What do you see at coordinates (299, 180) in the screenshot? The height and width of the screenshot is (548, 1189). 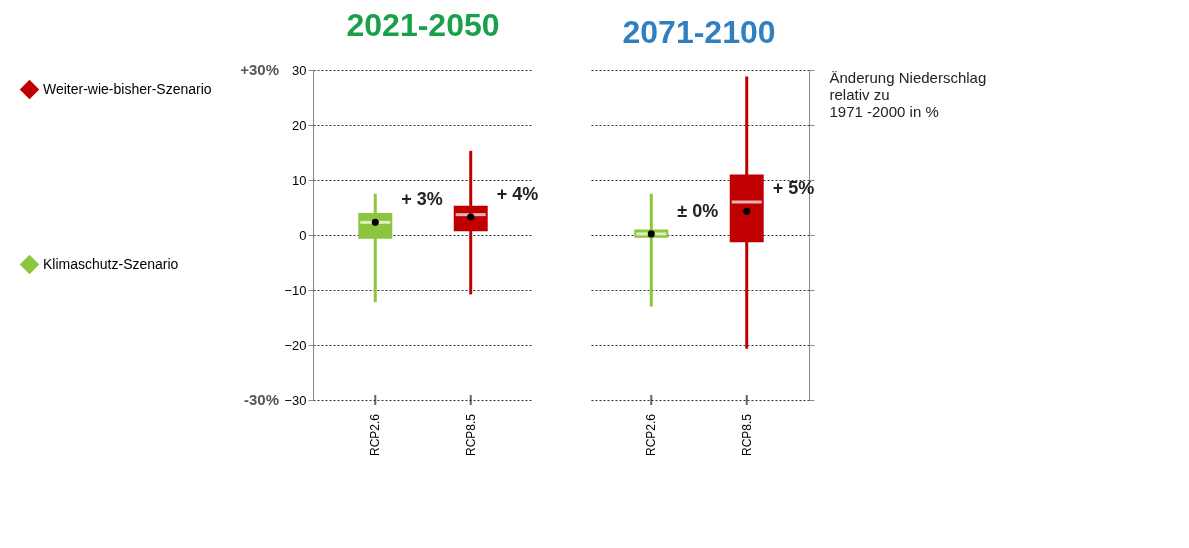 I see `y-tick-label: 10` at bounding box center [299, 180].